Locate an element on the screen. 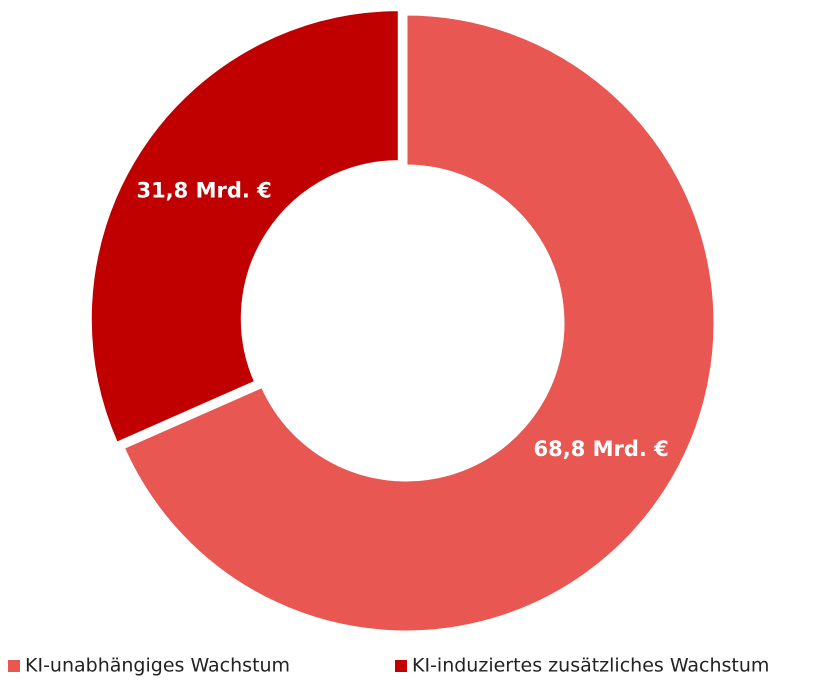 This screenshot has width=824, height=681. value-label: 31,8 Mrd. € is located at coordinates (203, 190).